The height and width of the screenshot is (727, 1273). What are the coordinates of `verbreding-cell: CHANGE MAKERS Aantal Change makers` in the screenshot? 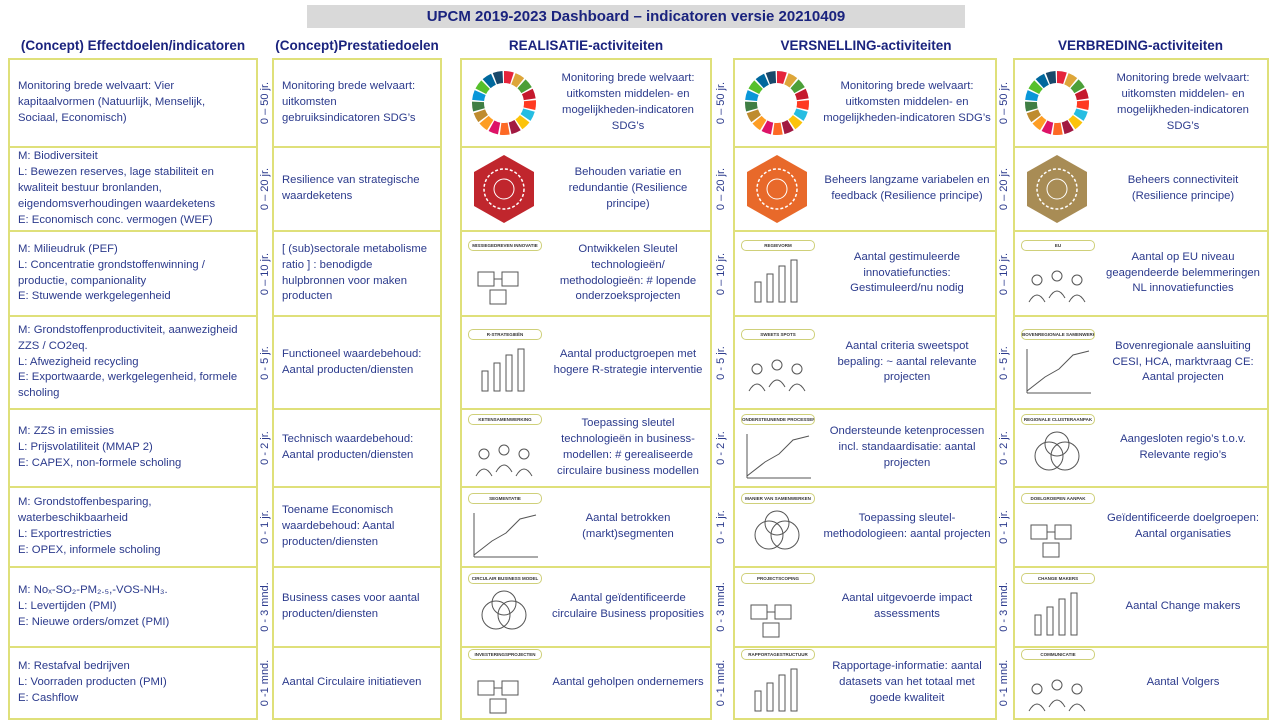 It's located at (1141, 607).